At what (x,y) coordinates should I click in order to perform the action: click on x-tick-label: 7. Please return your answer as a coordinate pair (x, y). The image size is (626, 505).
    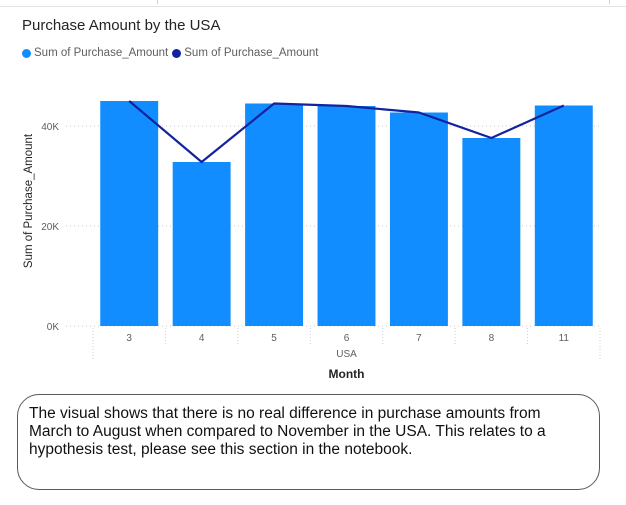
    Looking at the image, I should click on (419, 338).